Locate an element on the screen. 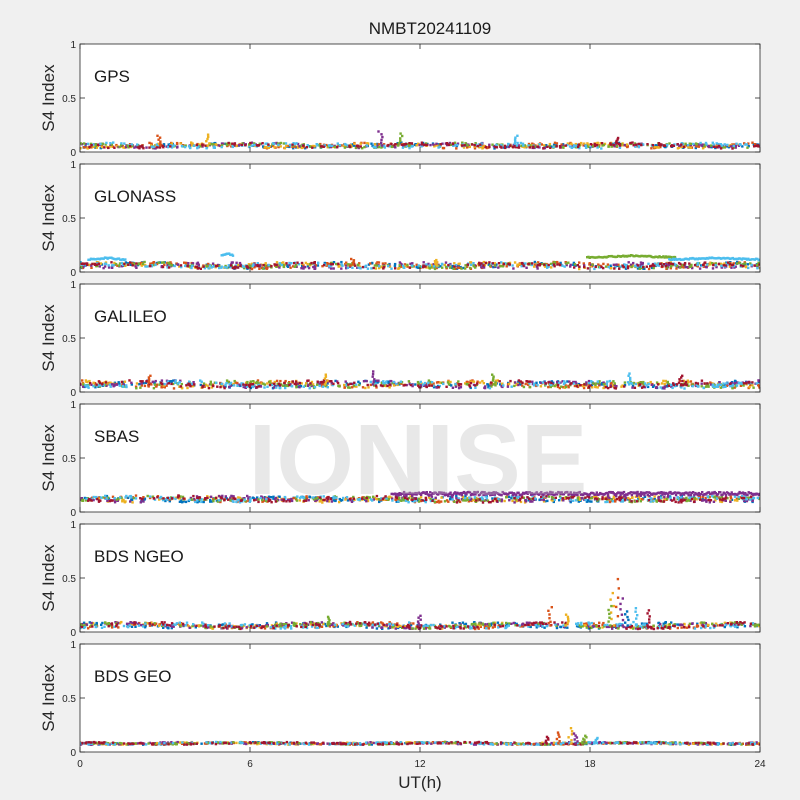  data-points is located at coordinates (420, 604).